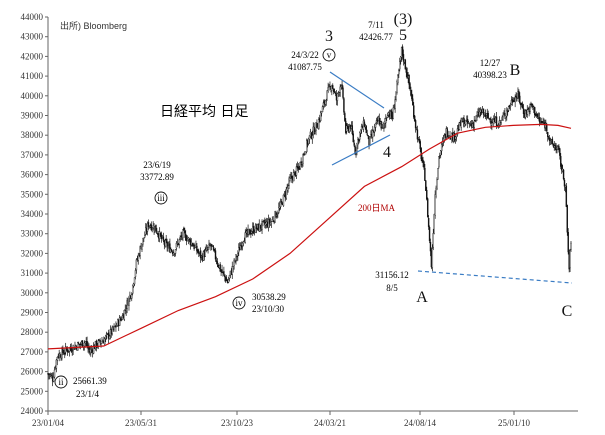 The width and height of the screenshot is (605, 435). Describe the element at coordinates (376, 37) in the screenshot. I see `wave-5-value: 42426.77` at that location.